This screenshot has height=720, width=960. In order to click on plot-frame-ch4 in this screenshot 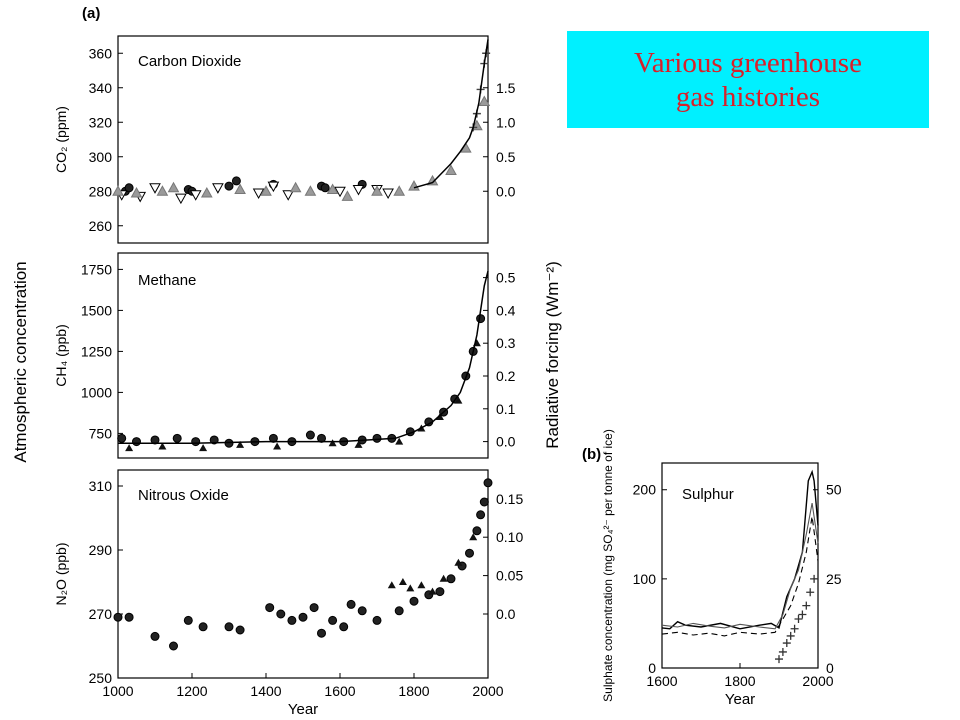, I will do `click(303, 355)`.